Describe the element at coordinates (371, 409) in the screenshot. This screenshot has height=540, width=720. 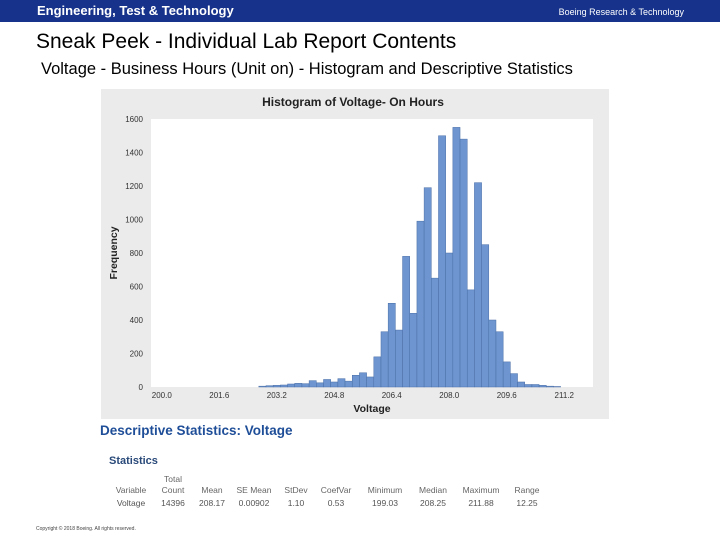
I see `x-axis-label: Voltage` at that location.